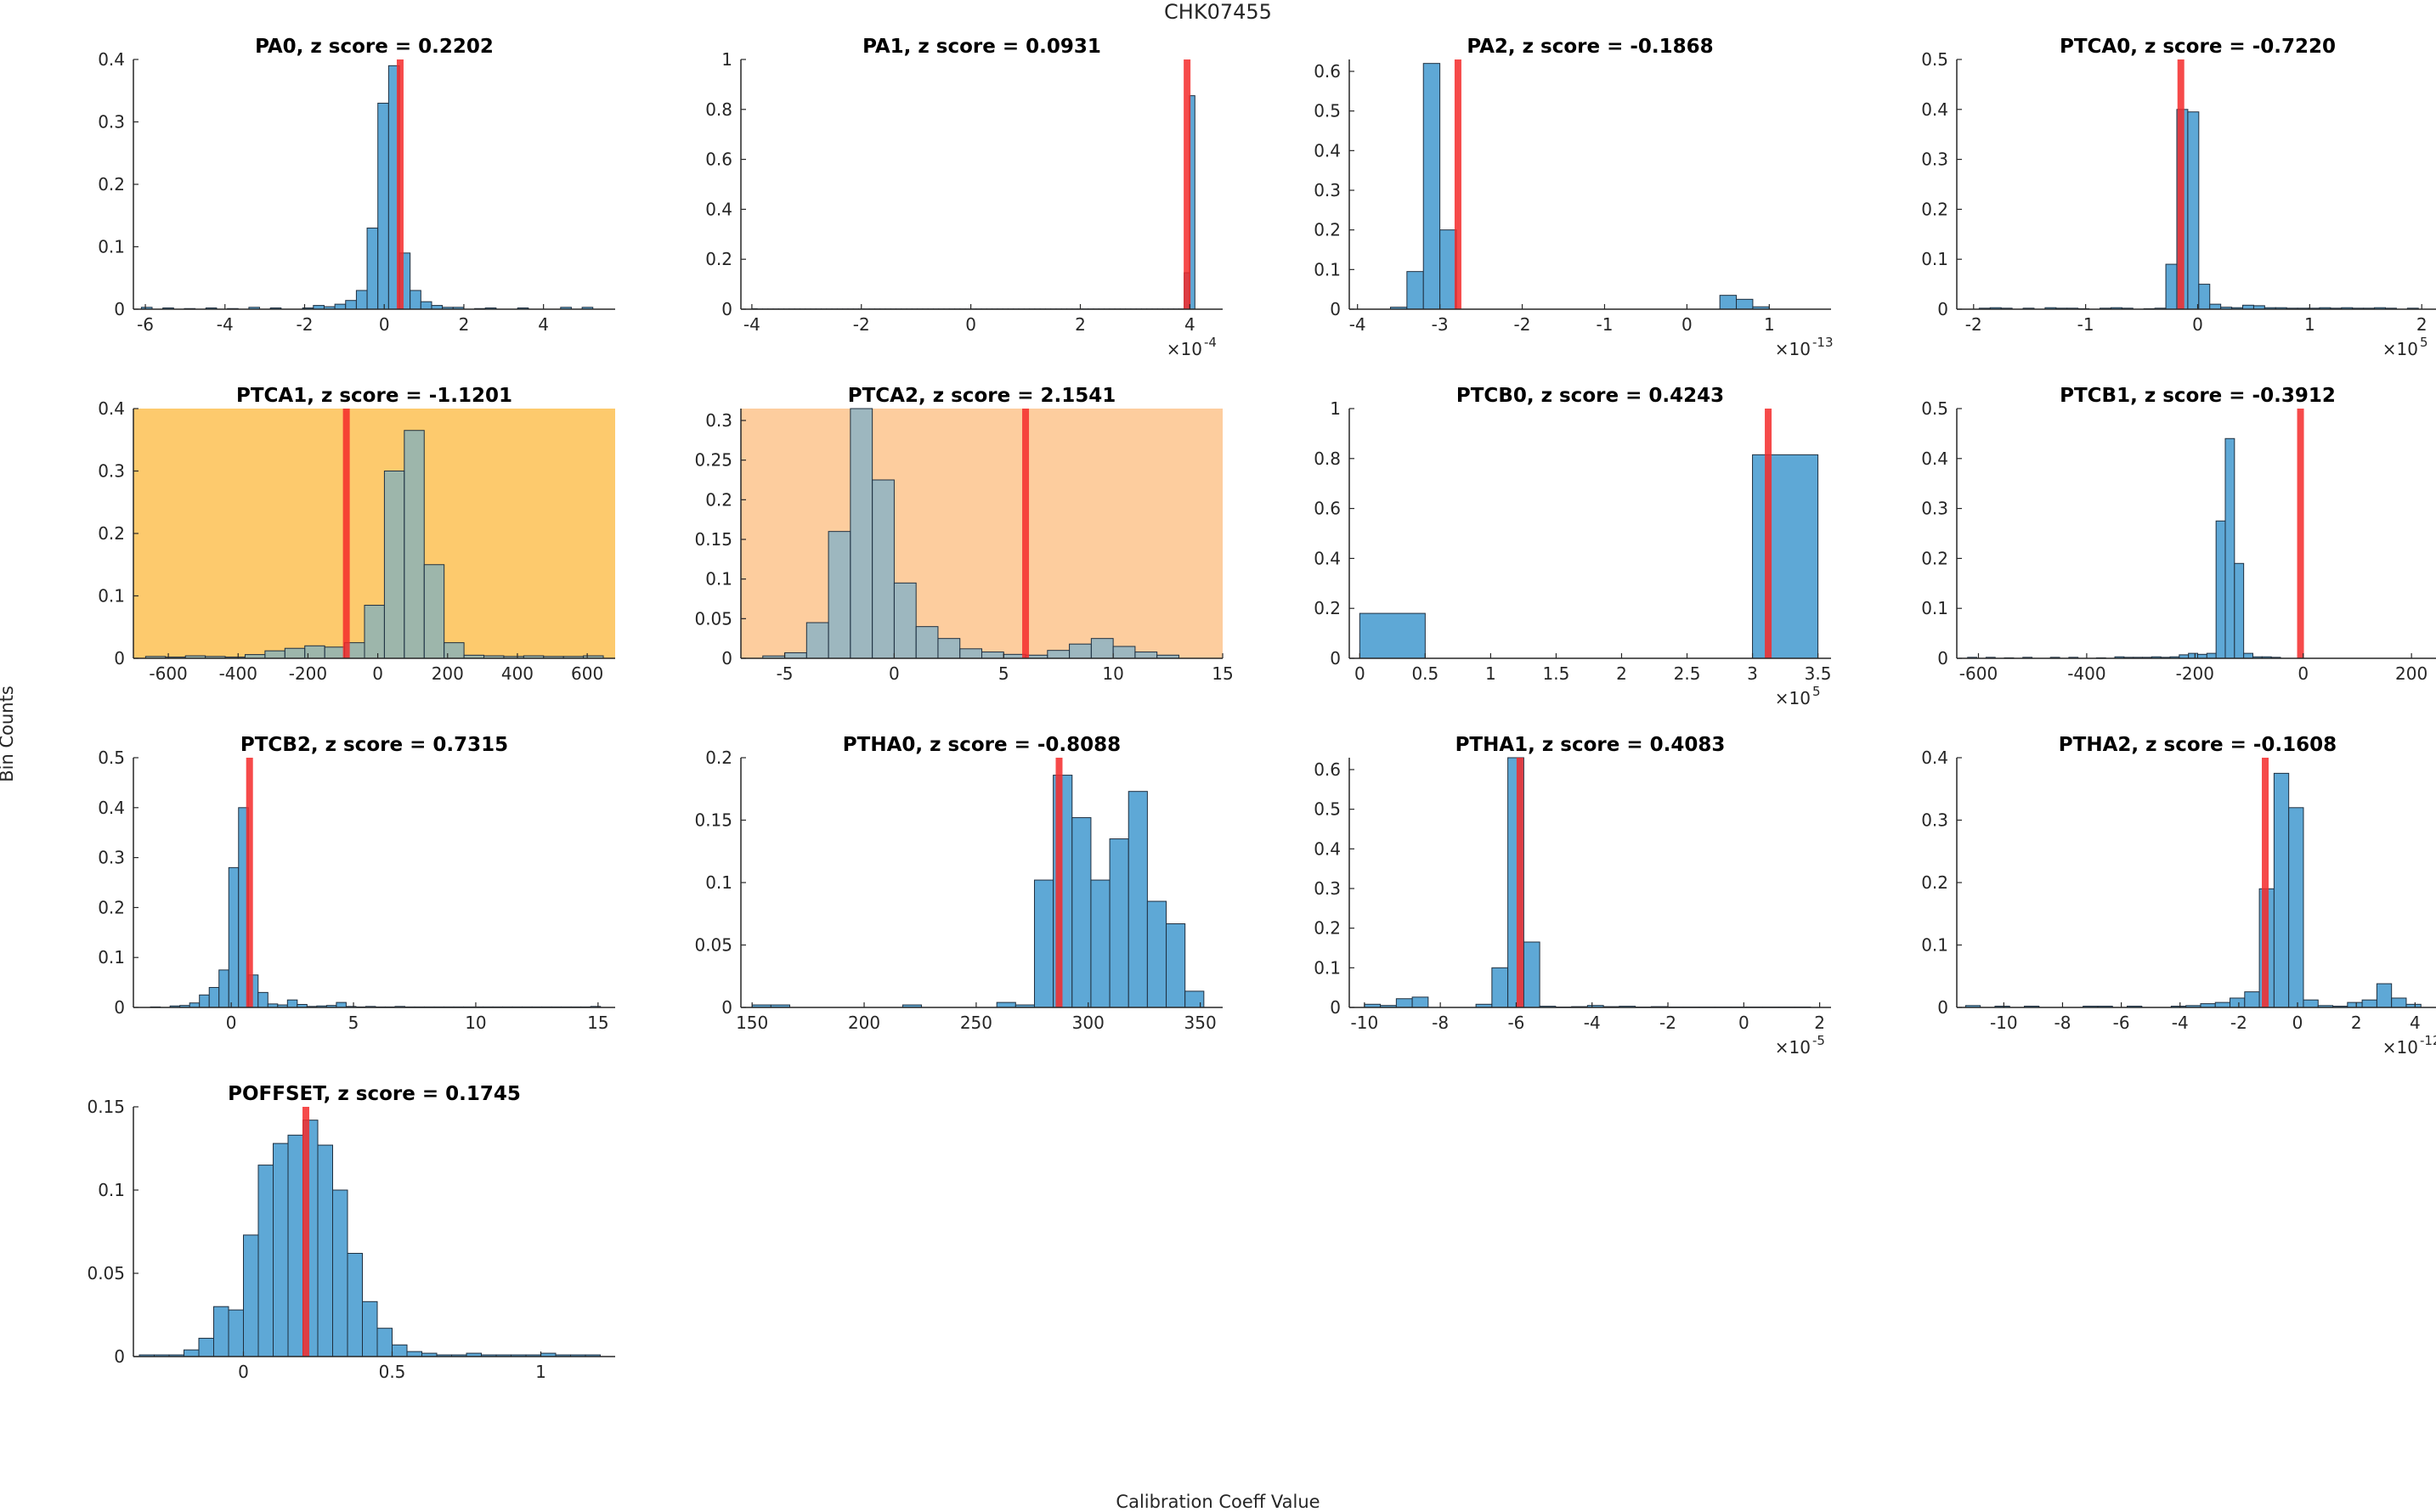 The height and width of the screenshot is (1512, 2436). Describe the element at coordinates (1590, 47) in the screenshot. I see `subplot-title: PA2, z score = -0.1868` at that location.